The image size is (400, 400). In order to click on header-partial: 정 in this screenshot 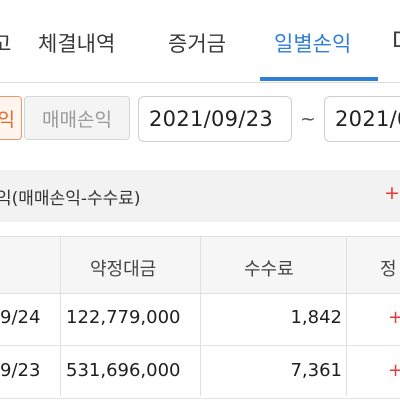, I will do `click(388, 269)`.